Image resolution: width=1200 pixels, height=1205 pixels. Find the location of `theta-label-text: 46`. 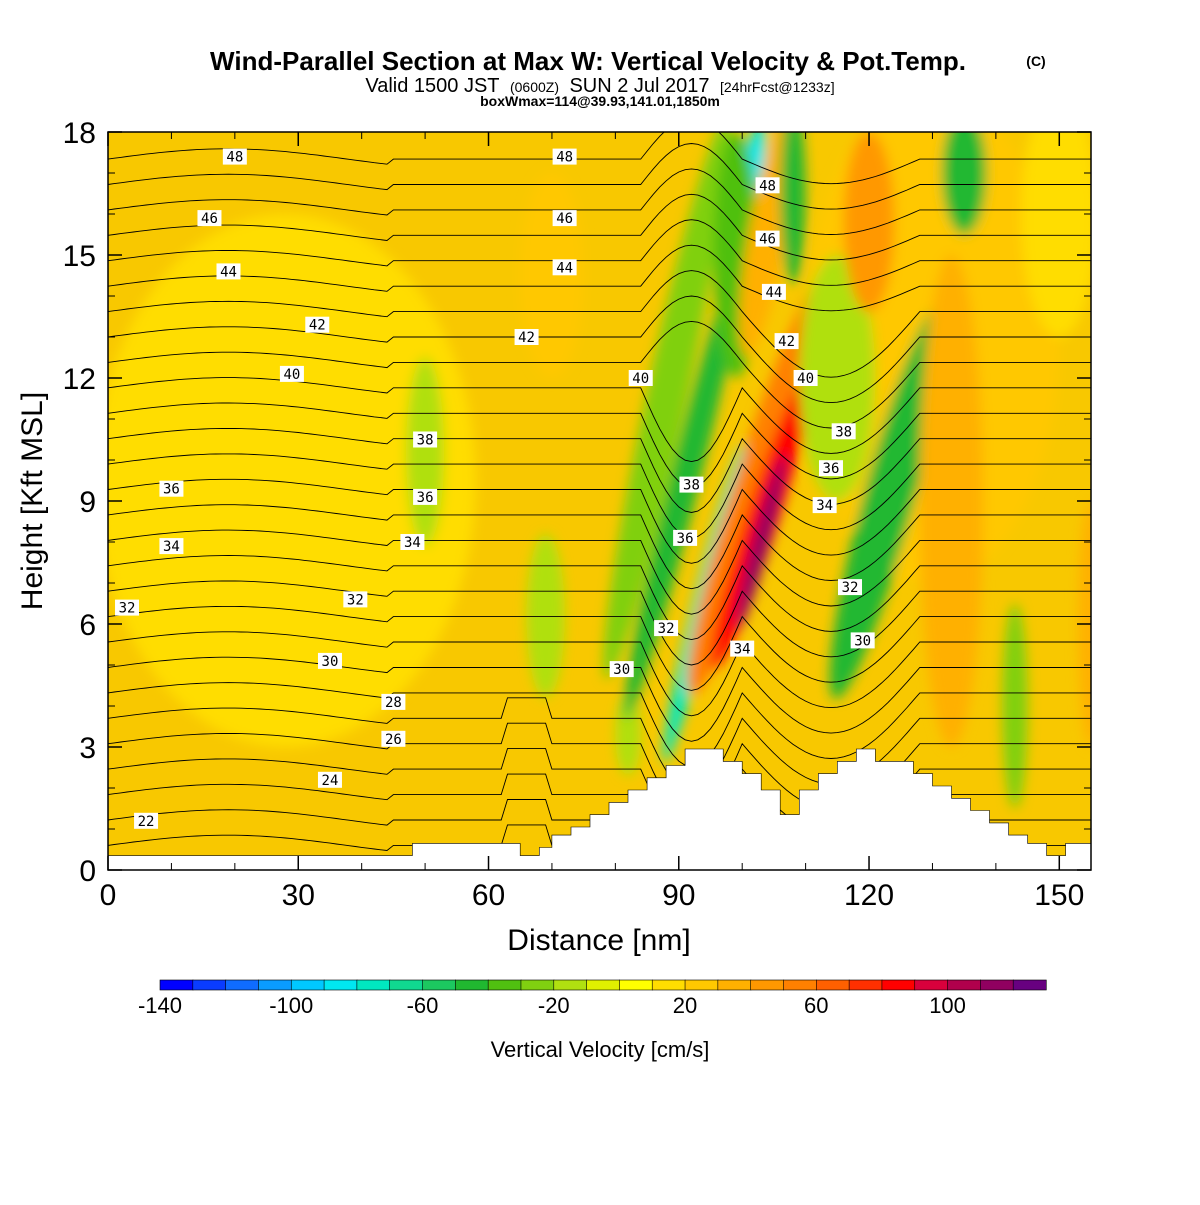

theta-label-text: 46 is located at coordinates (564, 219).